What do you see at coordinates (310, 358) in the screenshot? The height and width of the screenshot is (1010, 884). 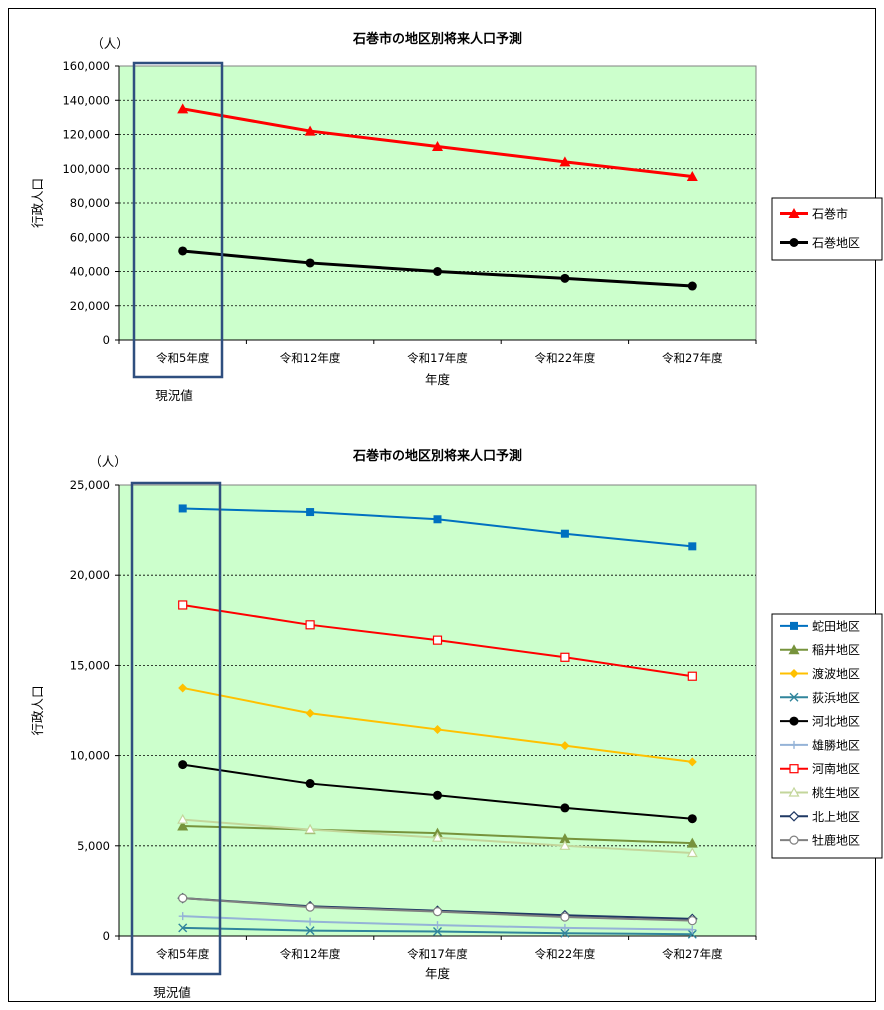 I see `top-x-tick-label: 令和12年度` at bounding box center [310, 358].